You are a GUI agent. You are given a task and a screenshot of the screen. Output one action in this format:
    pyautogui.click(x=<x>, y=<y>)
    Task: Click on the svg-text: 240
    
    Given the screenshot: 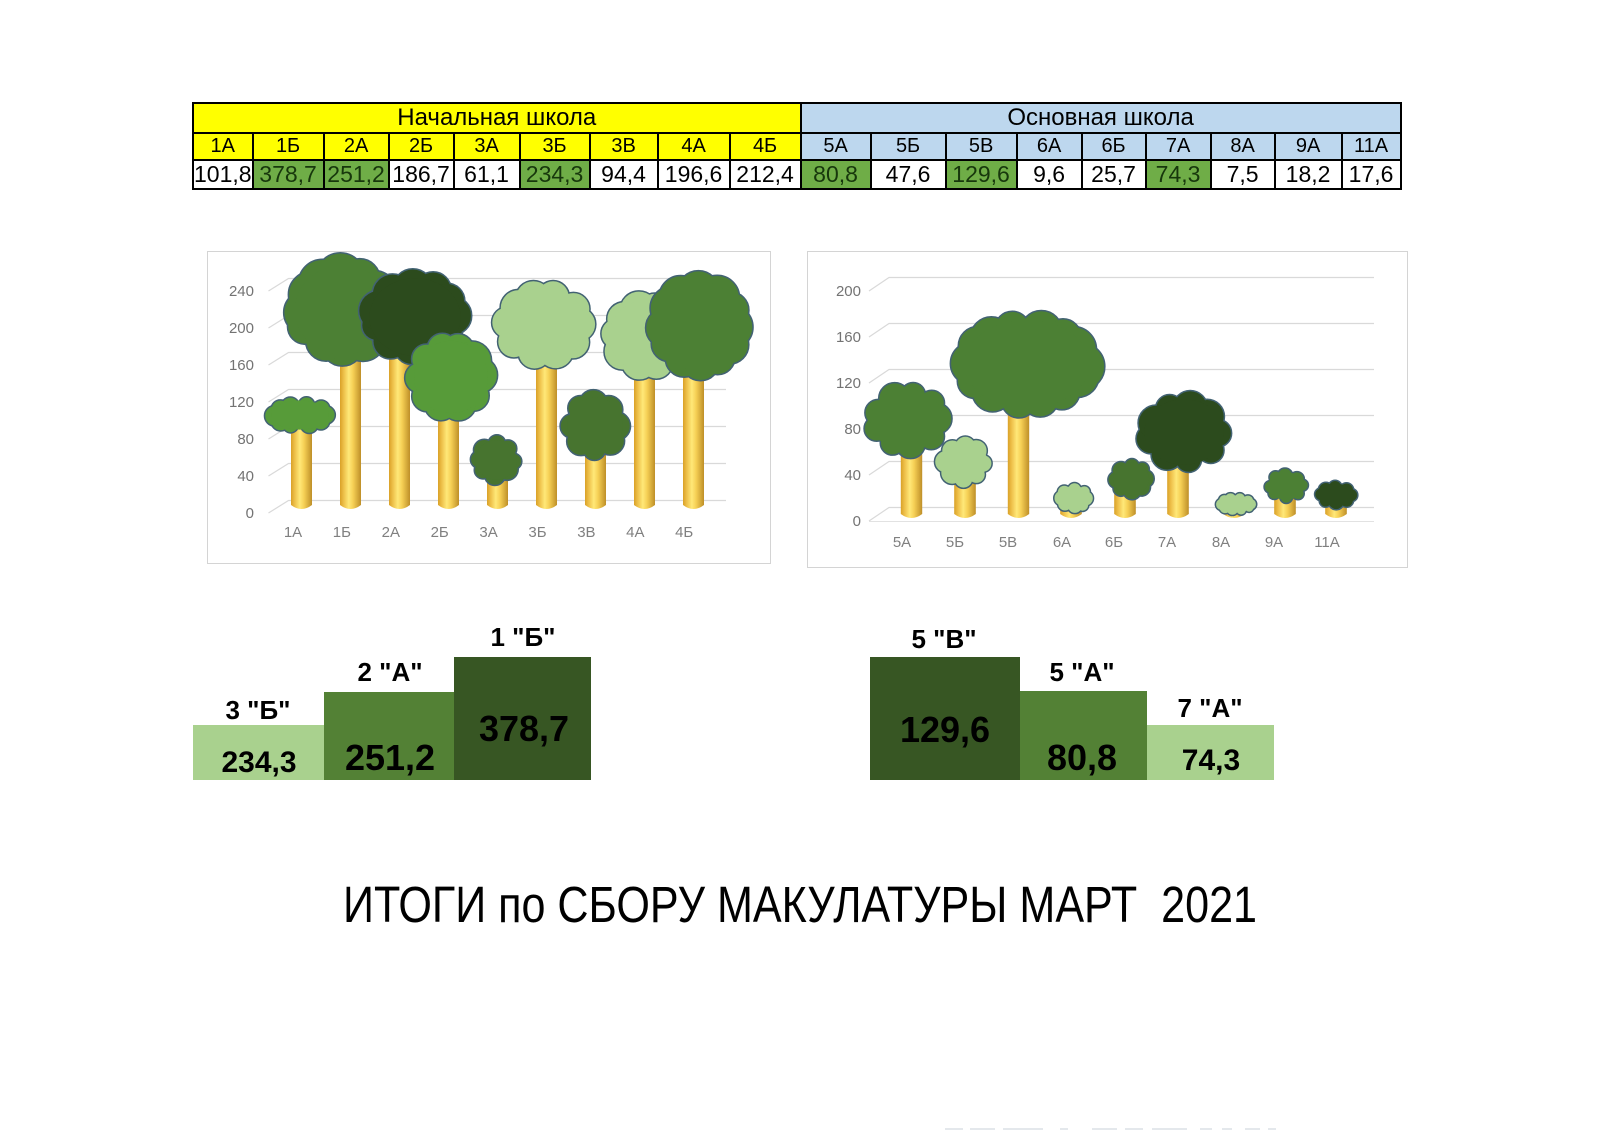 What is the action you would take?
    pyautogui.click(x=241, y=291)
    